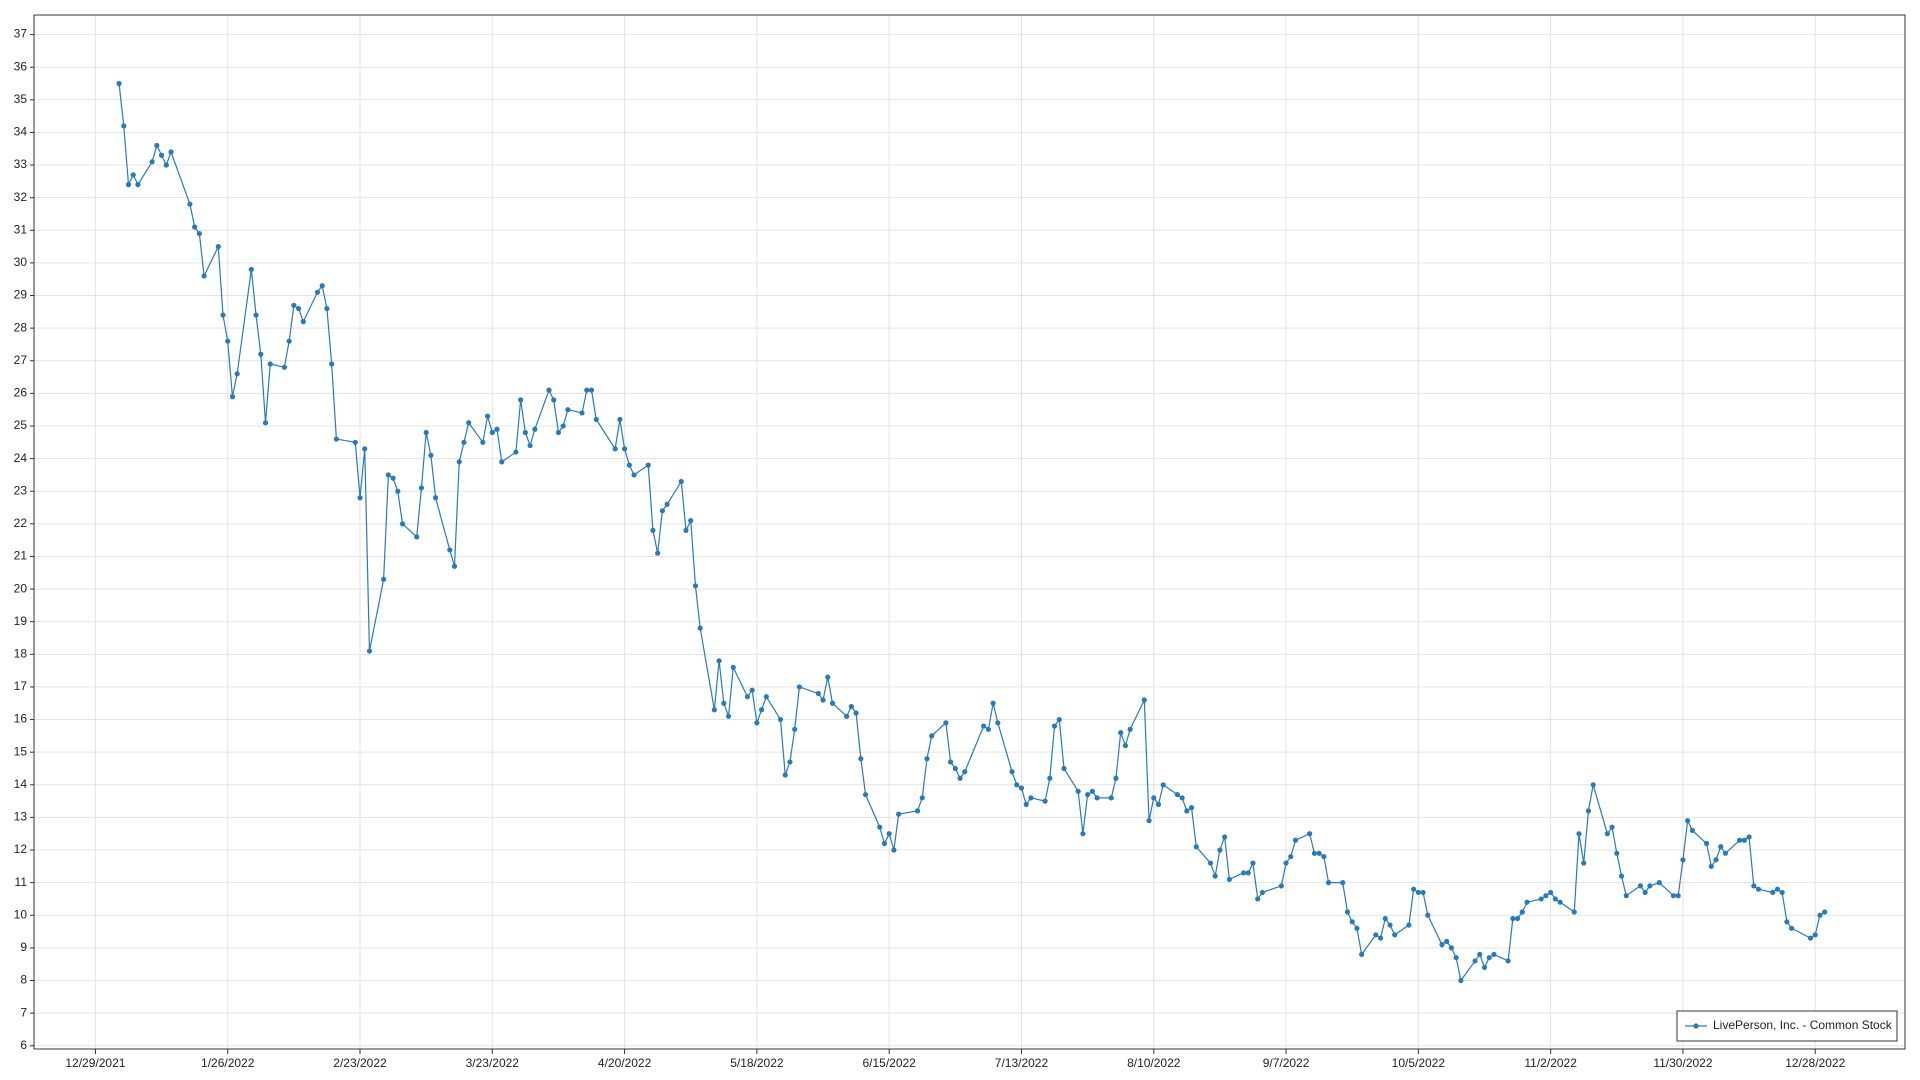 The image size is (1920, 1080). Describe the element at coordinates (21, 425) in the screenshot. I see `y-tick-label: 25` at that location.